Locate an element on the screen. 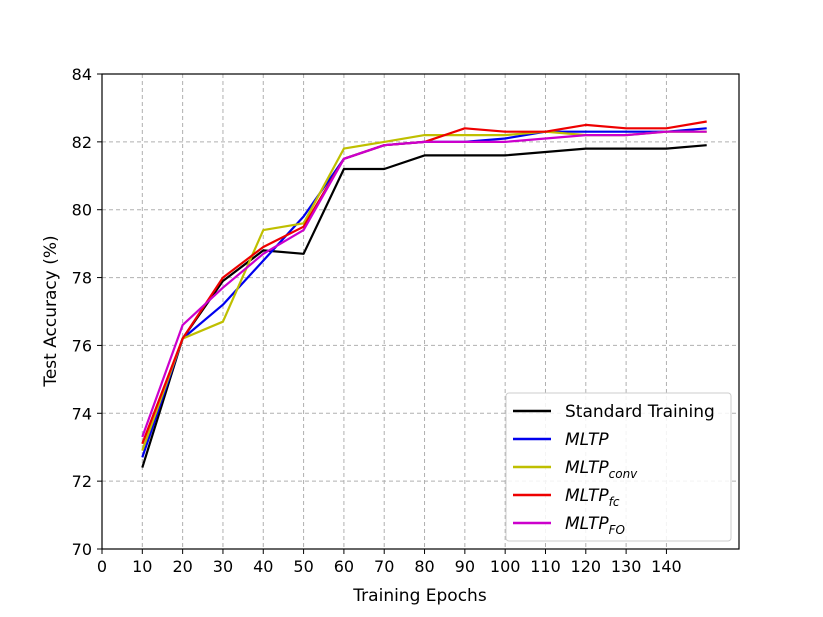 The image size is (823, 617). x-axis: 0 10 20 30 40 50 60 70 80 90 100 110 120 130 140 is located at coordinates (389, 562).